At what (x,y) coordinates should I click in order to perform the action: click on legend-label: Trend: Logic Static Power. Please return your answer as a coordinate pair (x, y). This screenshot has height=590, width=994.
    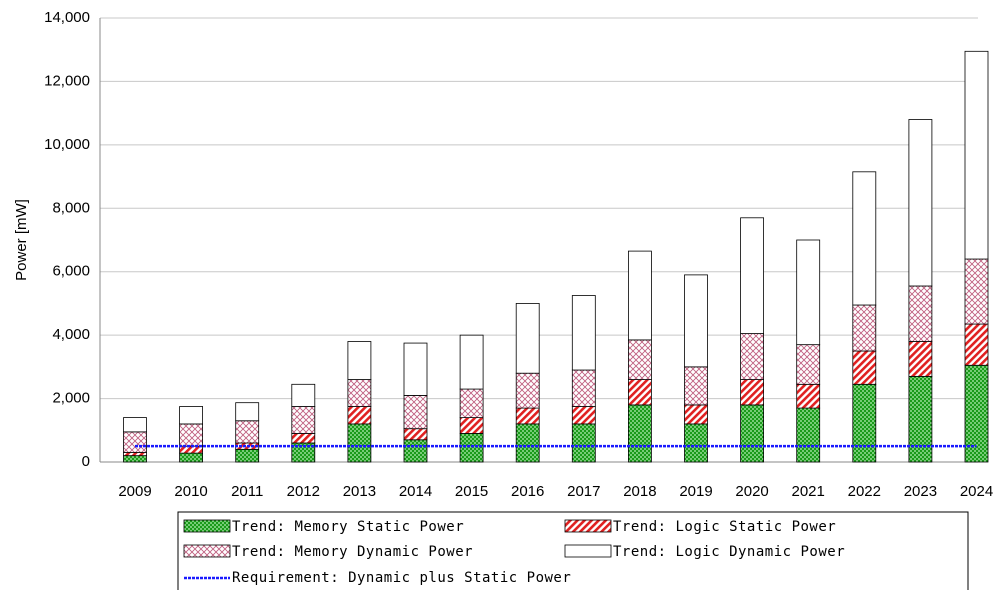
    Looking at the image, I should click on (724, 527).